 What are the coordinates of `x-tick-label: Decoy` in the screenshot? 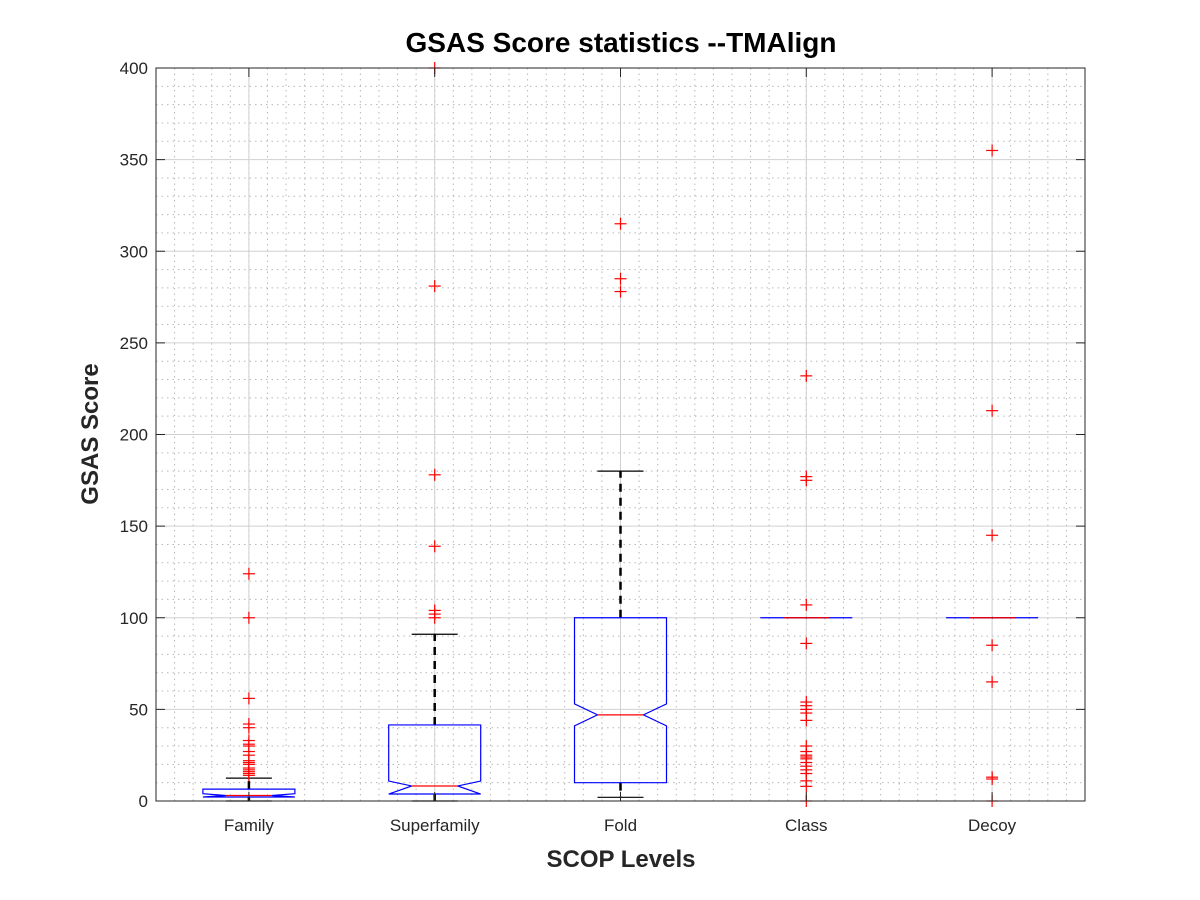 It's located at (992, 825).